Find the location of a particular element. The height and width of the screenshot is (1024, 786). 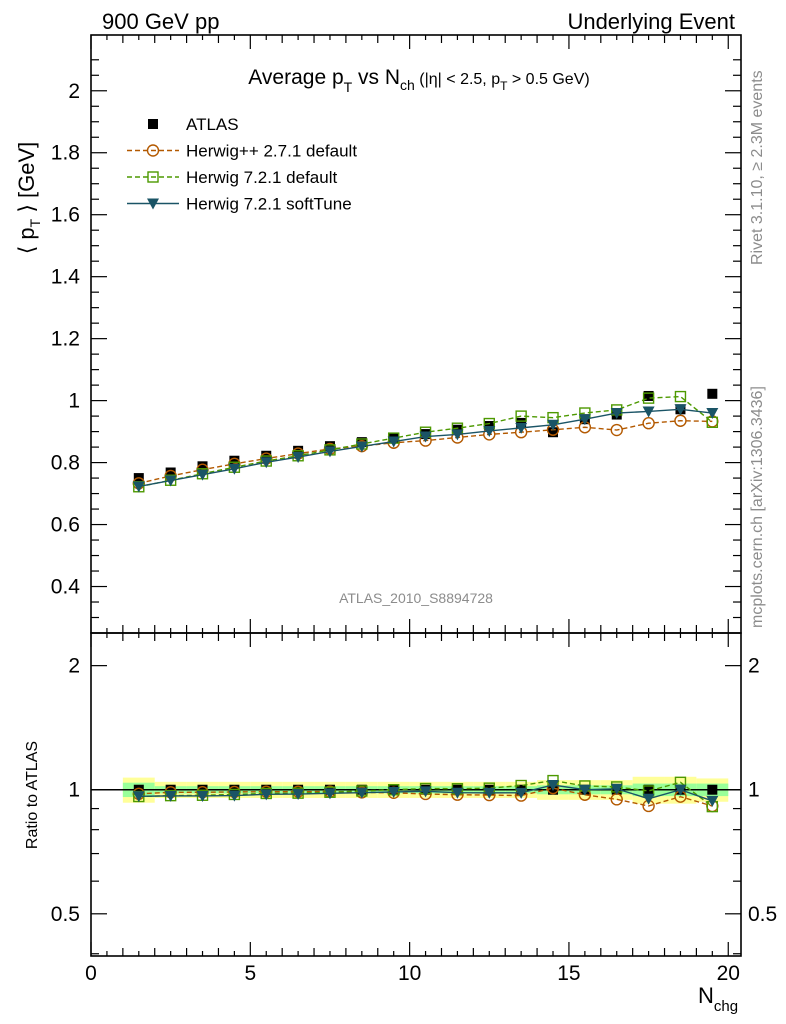

ratio-y-tick-label: 0.5 is located at coordinates (65, 914).